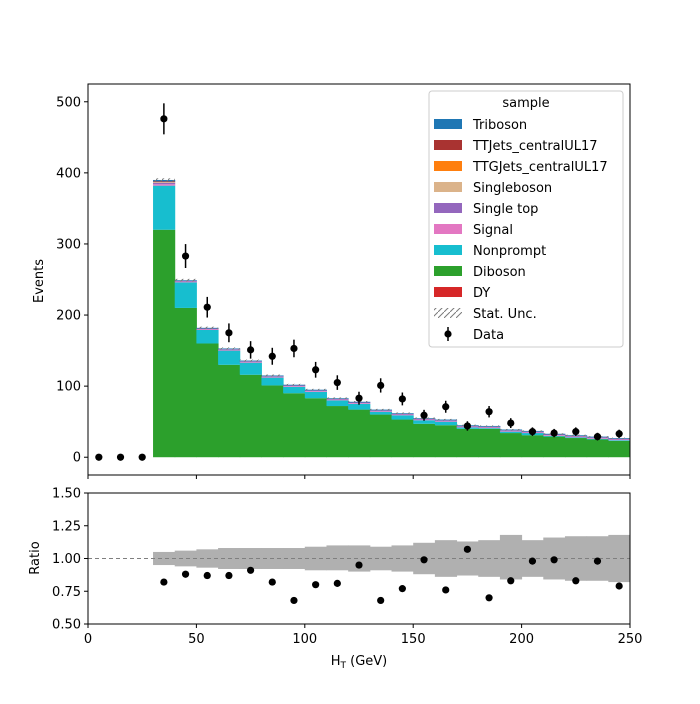 The width and height of the screenshot is (700, 704). I want to click on legend-label: Data, so click(488, 335).